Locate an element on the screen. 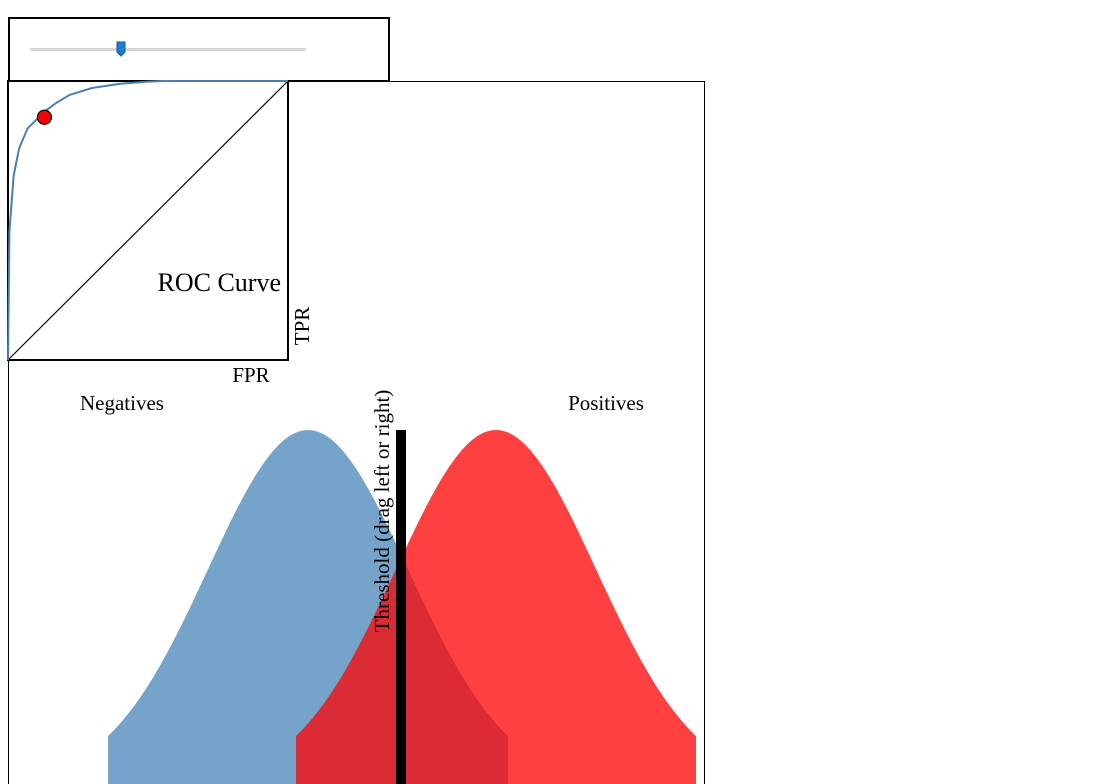 This screenshot has width=1116, height=784. roc-curve is located at coordinates (147, 220).